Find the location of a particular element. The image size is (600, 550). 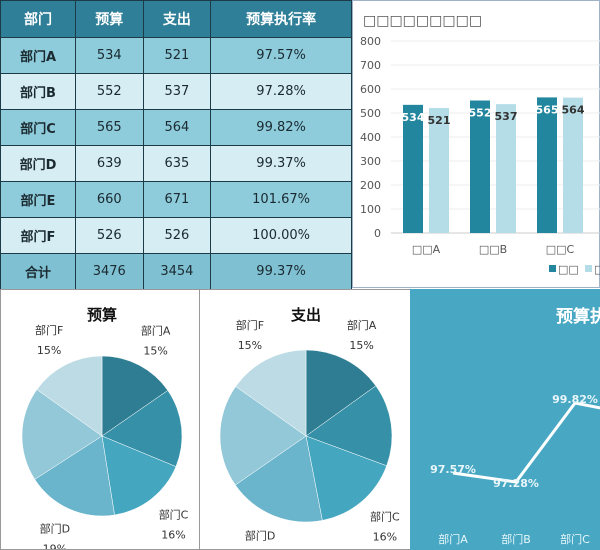

cell-expense: 671 is located at coordinates (177, 199).